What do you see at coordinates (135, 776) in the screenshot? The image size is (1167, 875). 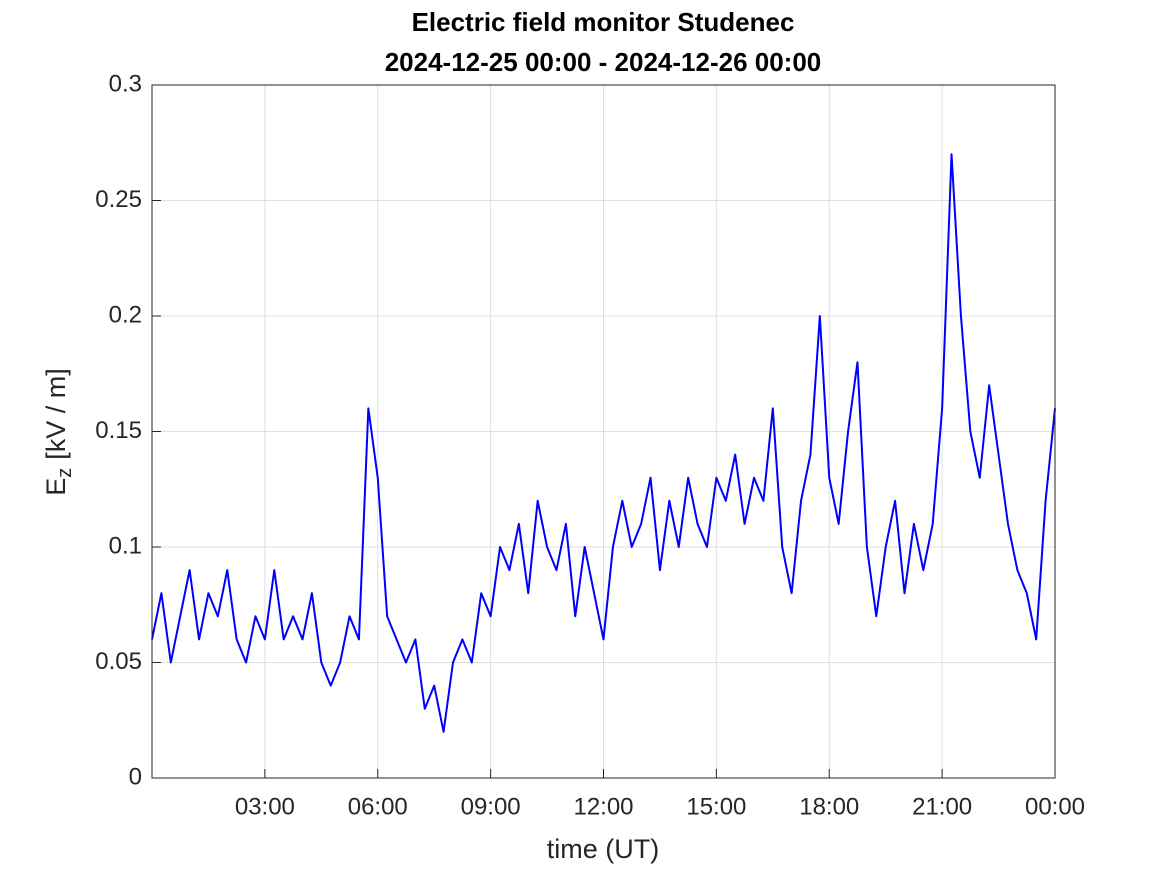 I see `y-tick-label: 0` at bounding box center [135, 776].